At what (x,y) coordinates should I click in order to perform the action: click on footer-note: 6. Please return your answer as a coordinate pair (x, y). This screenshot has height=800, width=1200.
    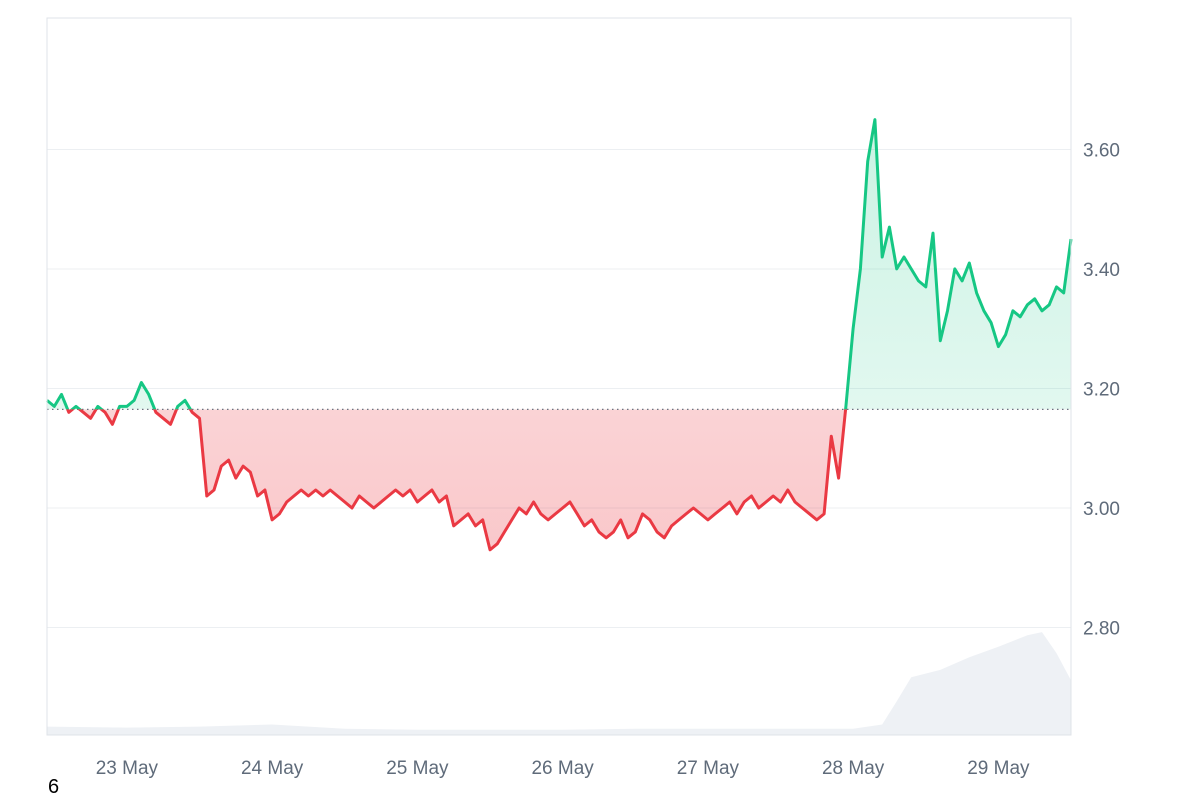
    Looking at the image, I should click on (54, 787).